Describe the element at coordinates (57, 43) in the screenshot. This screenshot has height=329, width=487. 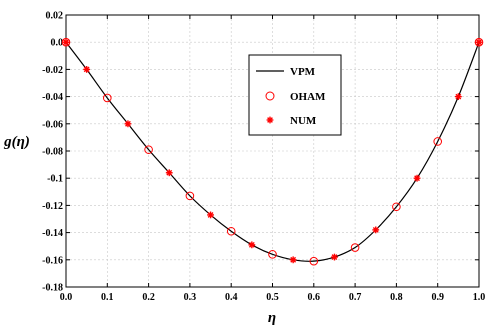
I see `y-tick-label: 0.0` at that location.